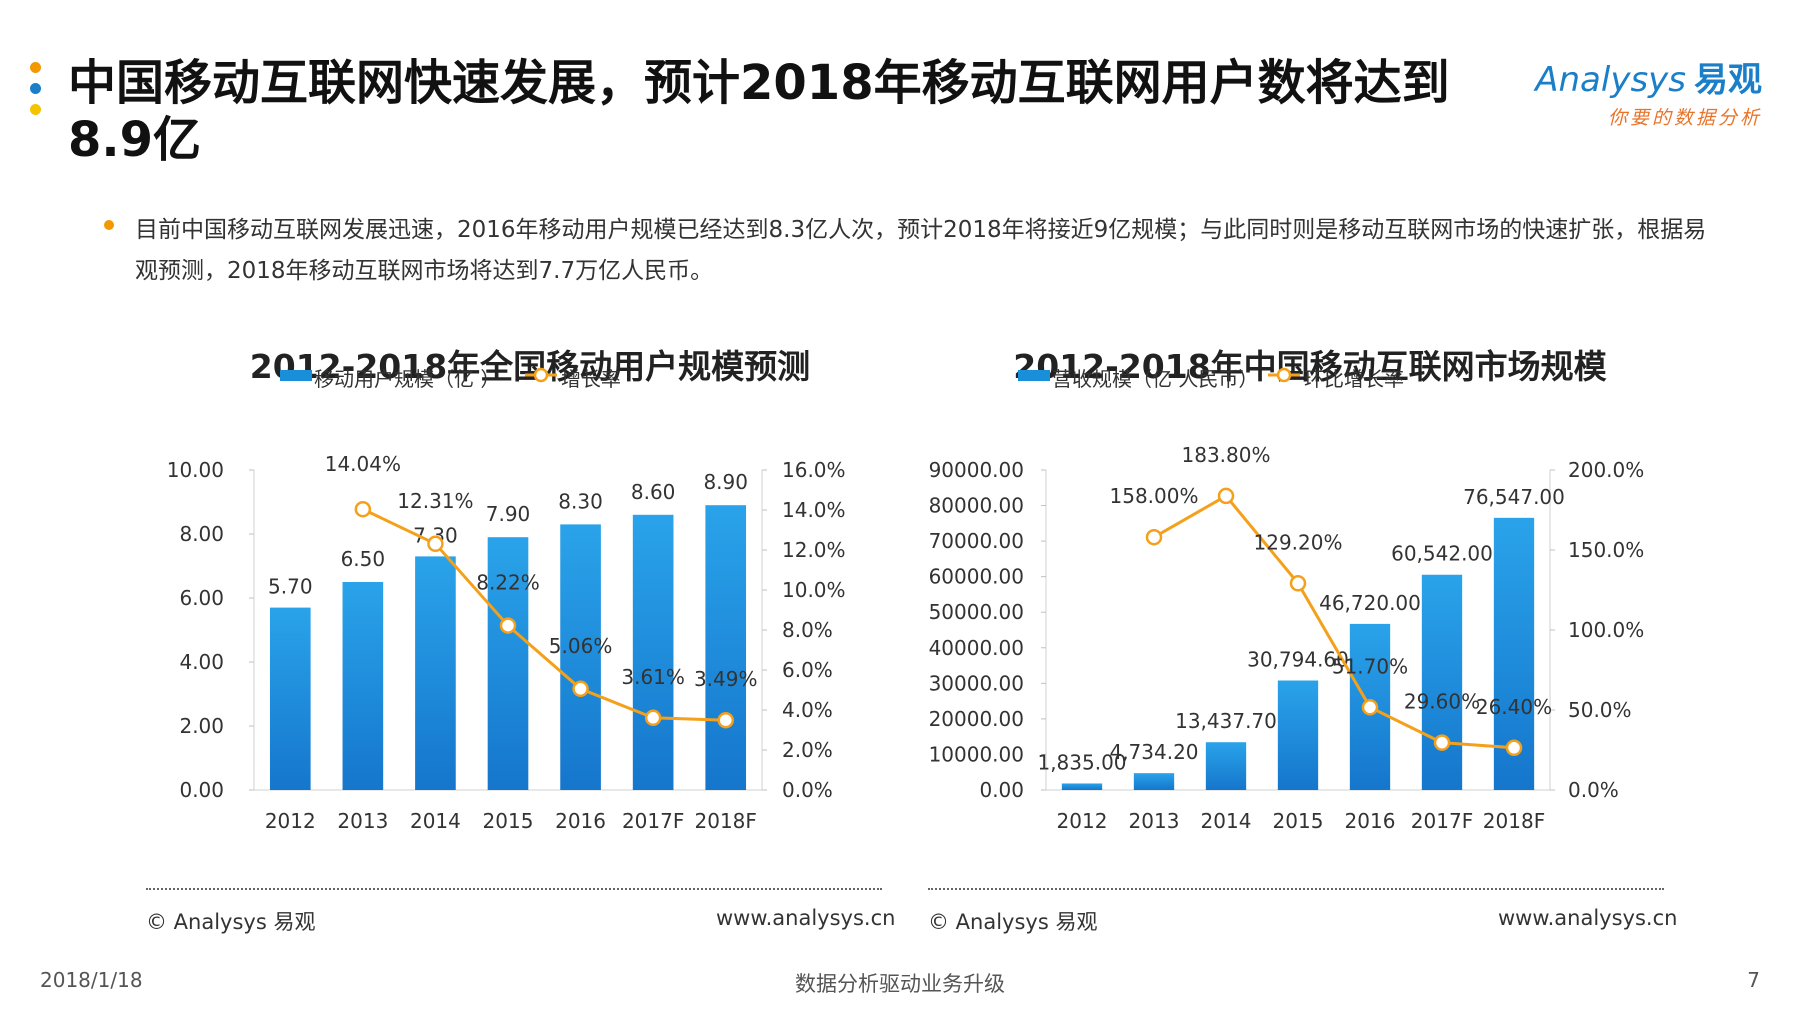 The height and width of the screenshot is (1013, 1800). What do you see at coordinates (1226, 455) in the screenshot?
I see `growth-rate-label: 183.80%` at bounding box center [1226, 455].